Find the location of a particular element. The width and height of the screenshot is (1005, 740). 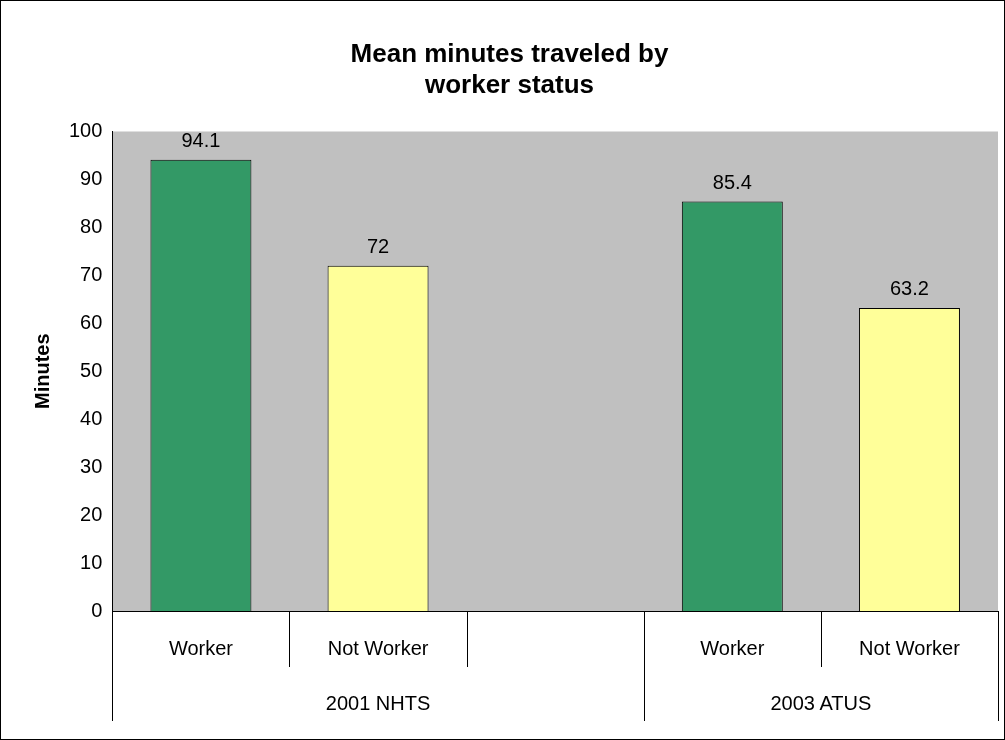

data-label: 63.2 is located at coordinates (909, 288).